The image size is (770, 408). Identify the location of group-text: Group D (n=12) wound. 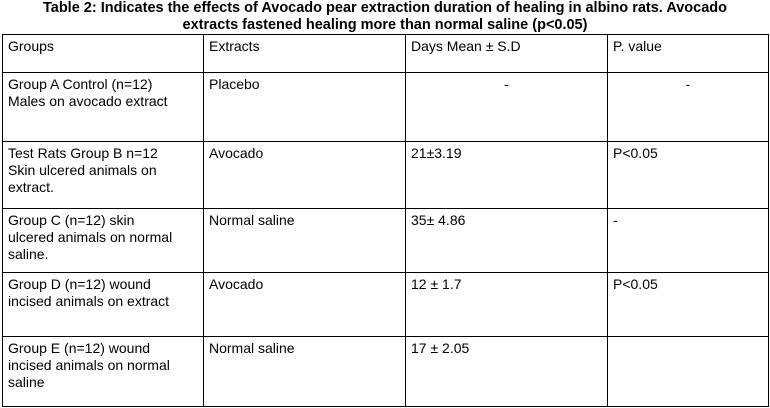
(79, 284).